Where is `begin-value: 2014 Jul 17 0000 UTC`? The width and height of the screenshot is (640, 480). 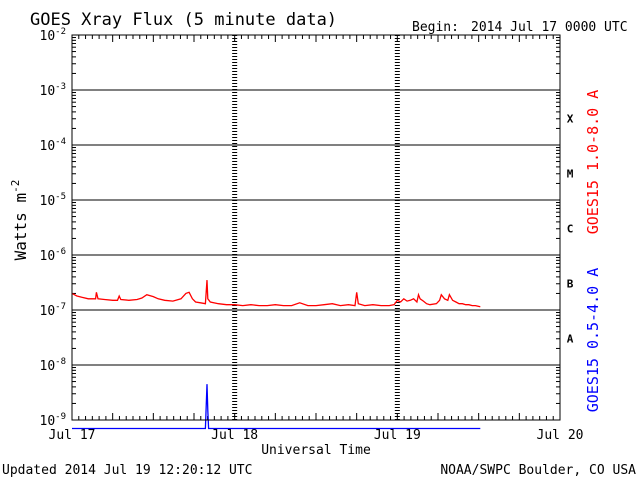 begin-value: 2014 Jul 17 0000 UTC is located at coordinates (549, 27).